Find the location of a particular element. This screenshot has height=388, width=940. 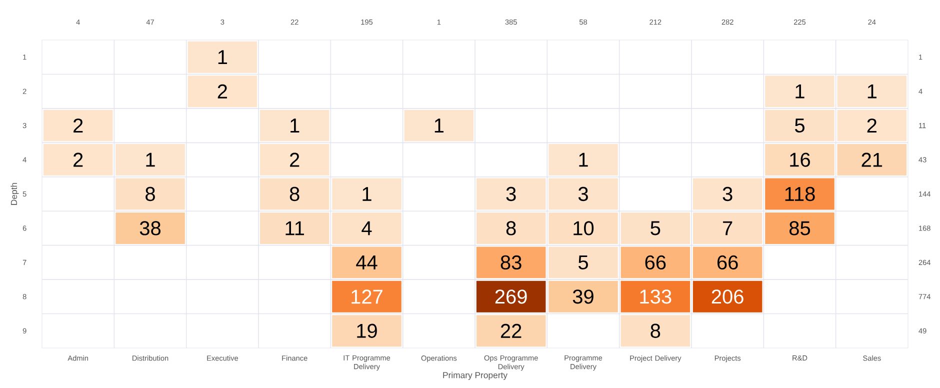

data-label: 127 is located at coordinates (367, 297).